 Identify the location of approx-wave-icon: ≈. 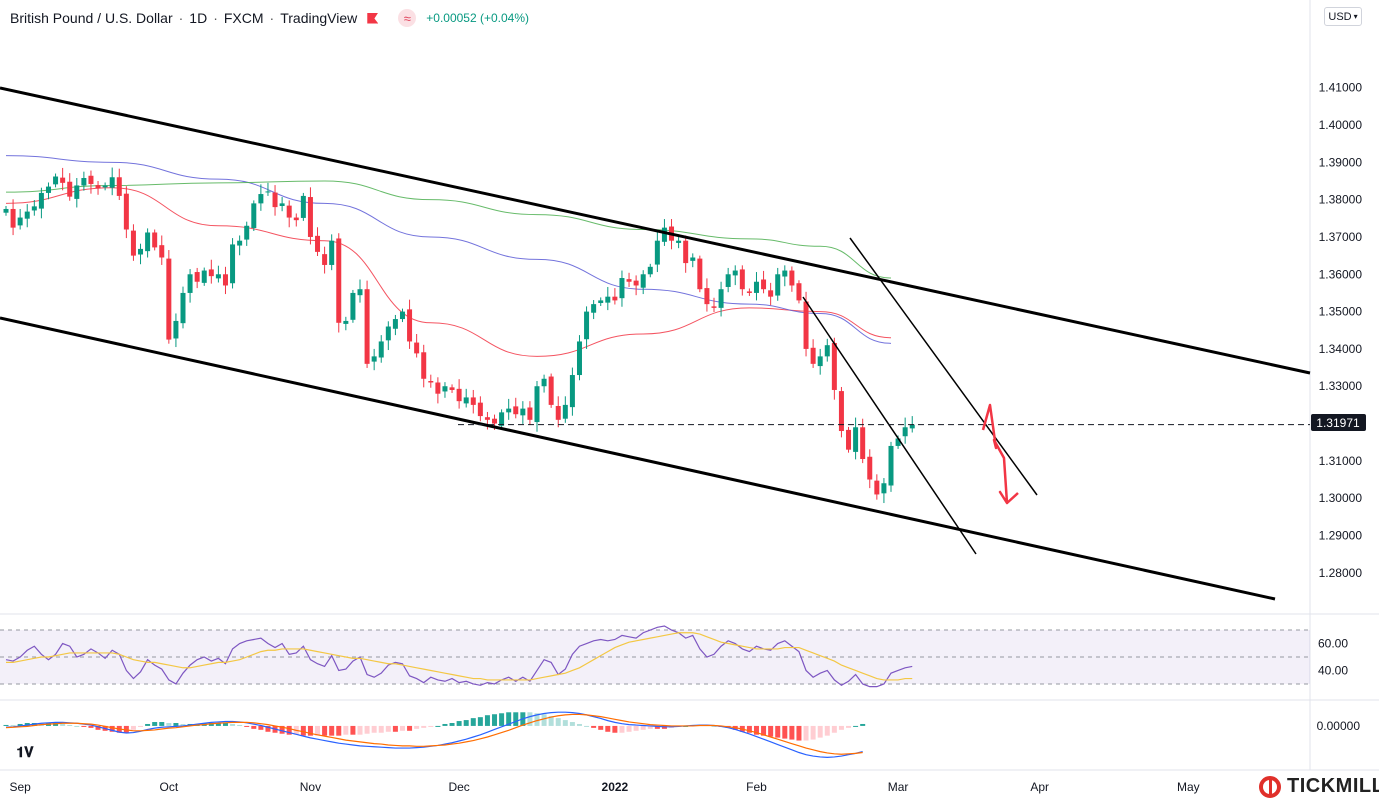
(407, 18).